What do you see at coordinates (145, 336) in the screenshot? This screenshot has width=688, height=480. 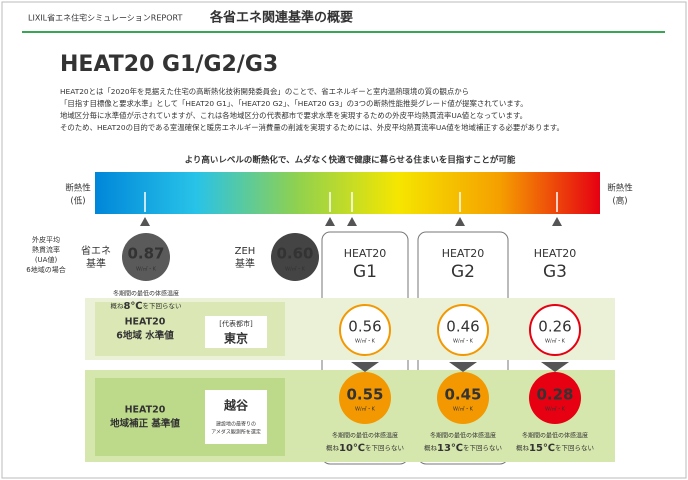 I see `row-label: 6地域 水準値` at bounding box center [145, 336].